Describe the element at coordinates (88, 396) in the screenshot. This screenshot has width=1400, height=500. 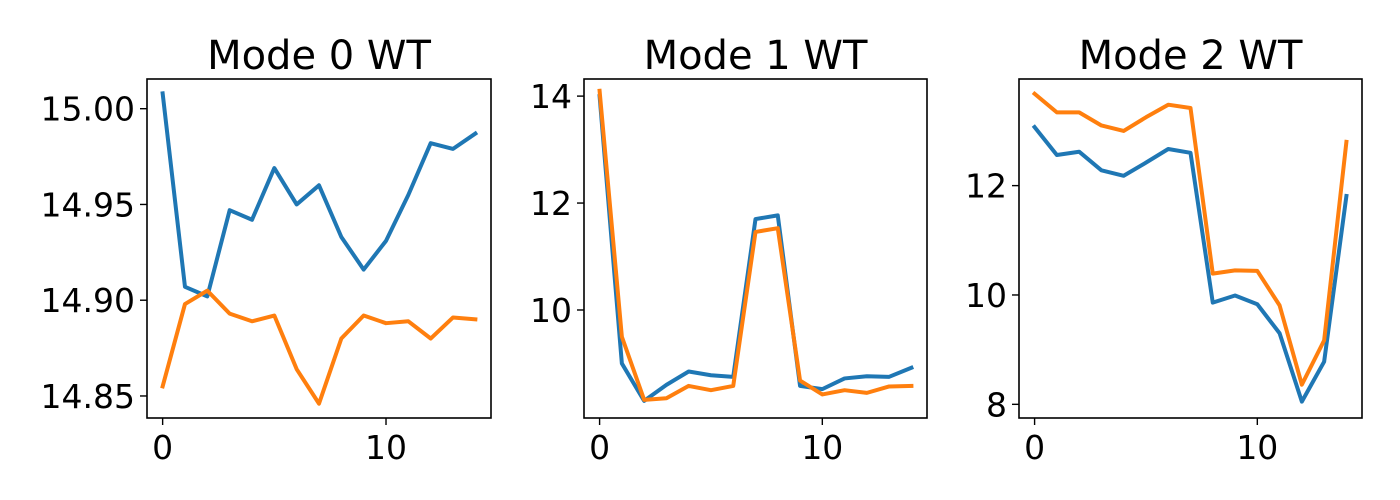
I see `y-tick-label: 14.85` at that location.